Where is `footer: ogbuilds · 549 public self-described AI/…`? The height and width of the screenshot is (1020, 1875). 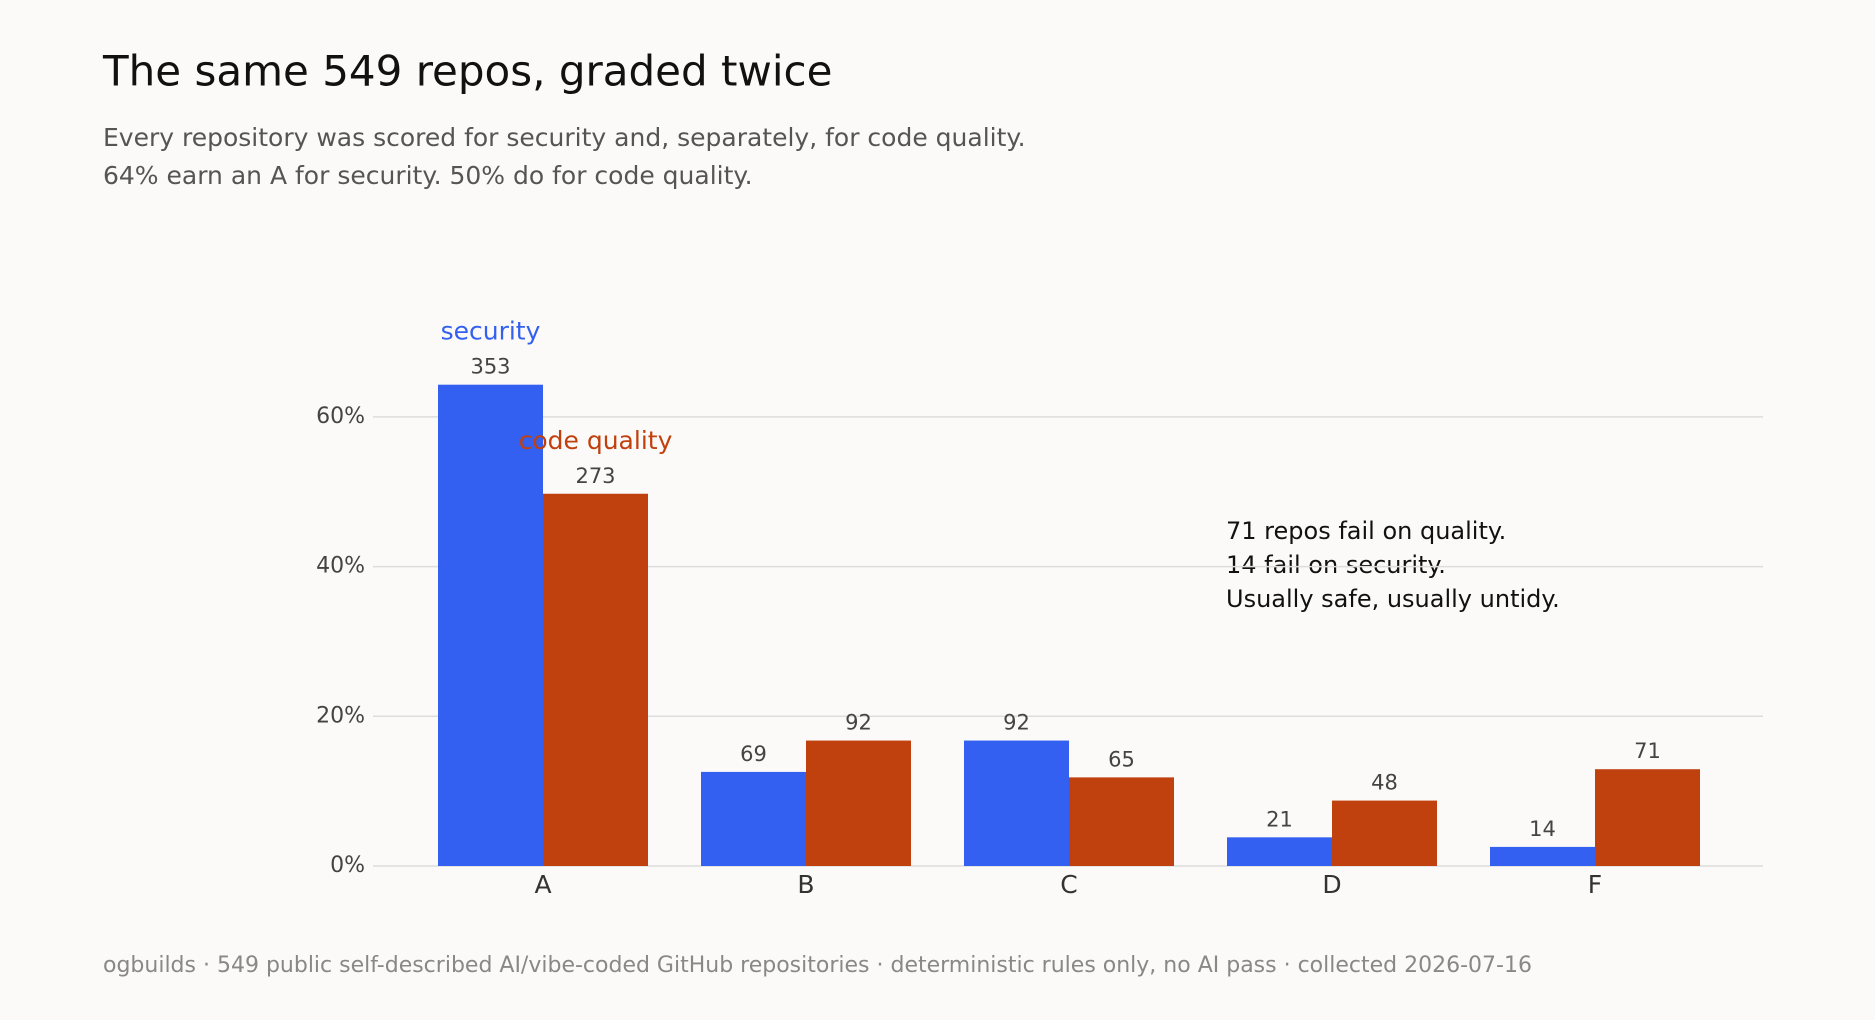
footer: ogbuilds · 549 public self-described AI/… is located at coordinates (817, 965).